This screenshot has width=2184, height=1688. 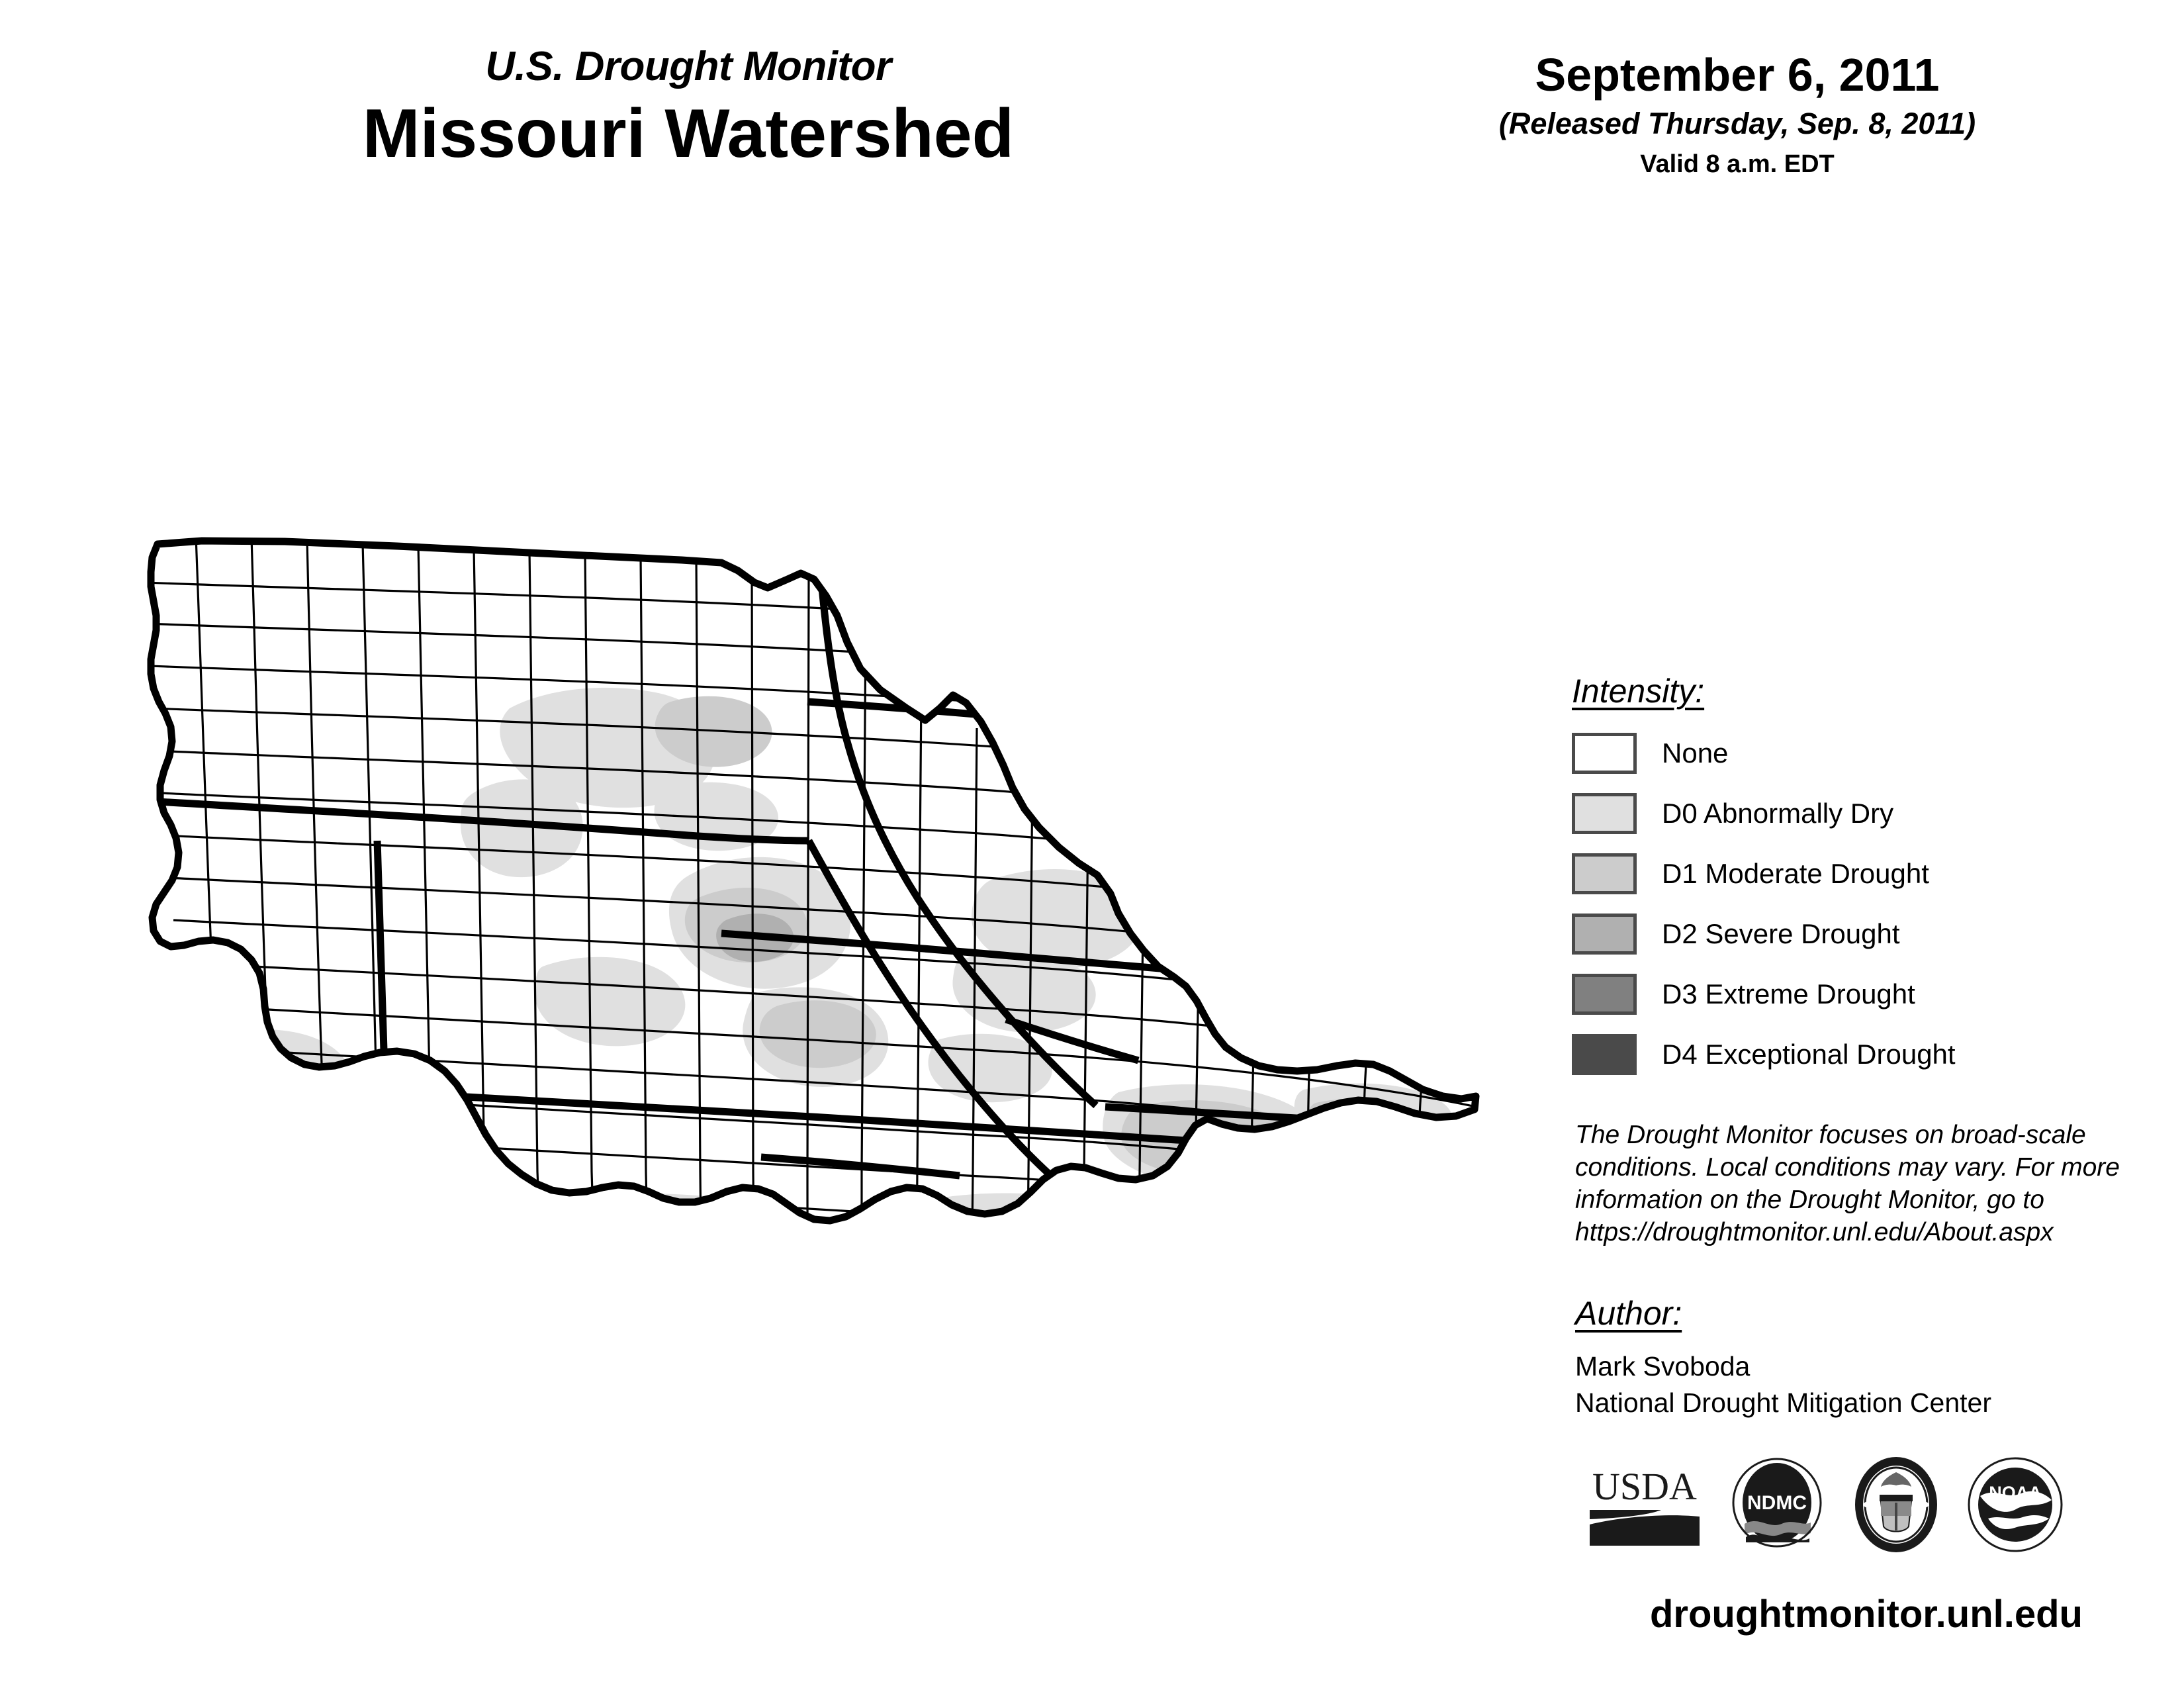 I want to click on title-block: U.S. Drought Monitor Missouri Watershed, so click(x=688, y=108).